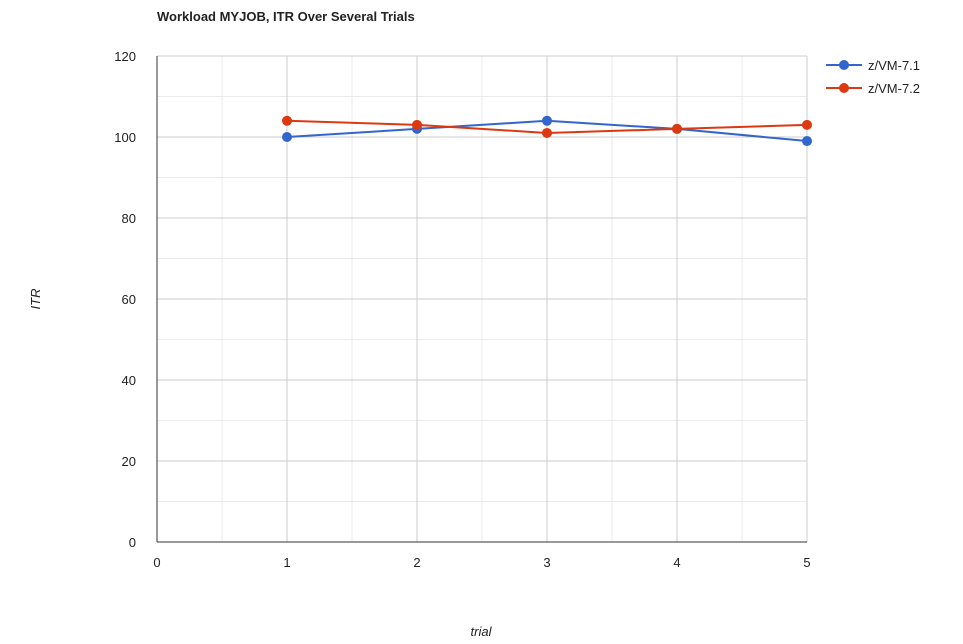 The height and width of the screenshot is (644, 963). What do you see at coordinates (125, 56) in the screenshot?
I see `y-tick-label: 120` at bounding box center [125, 56].